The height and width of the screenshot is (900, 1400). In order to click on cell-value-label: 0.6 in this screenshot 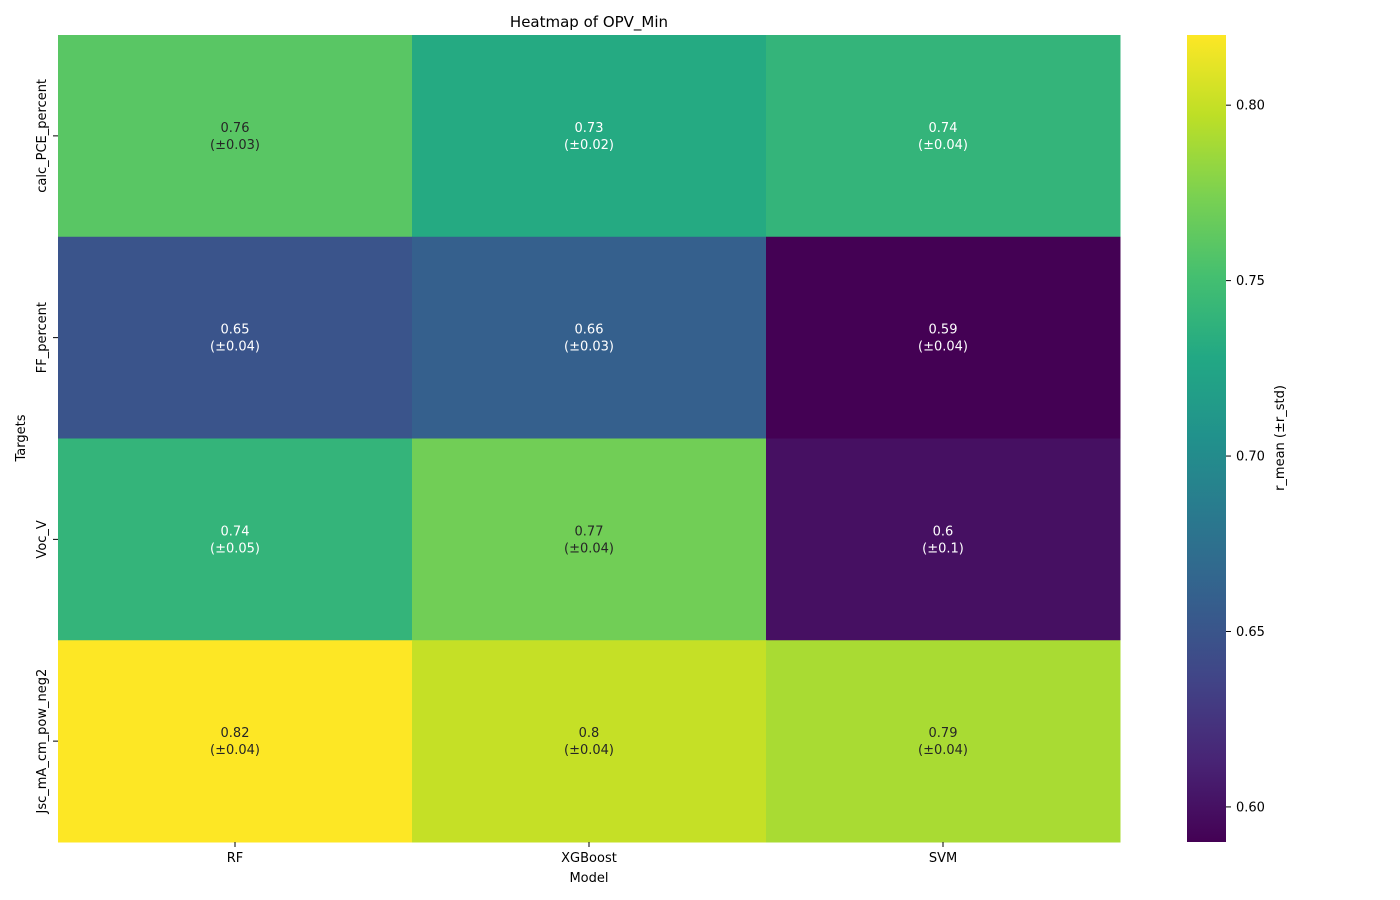, I will do `click(943, 531)`.